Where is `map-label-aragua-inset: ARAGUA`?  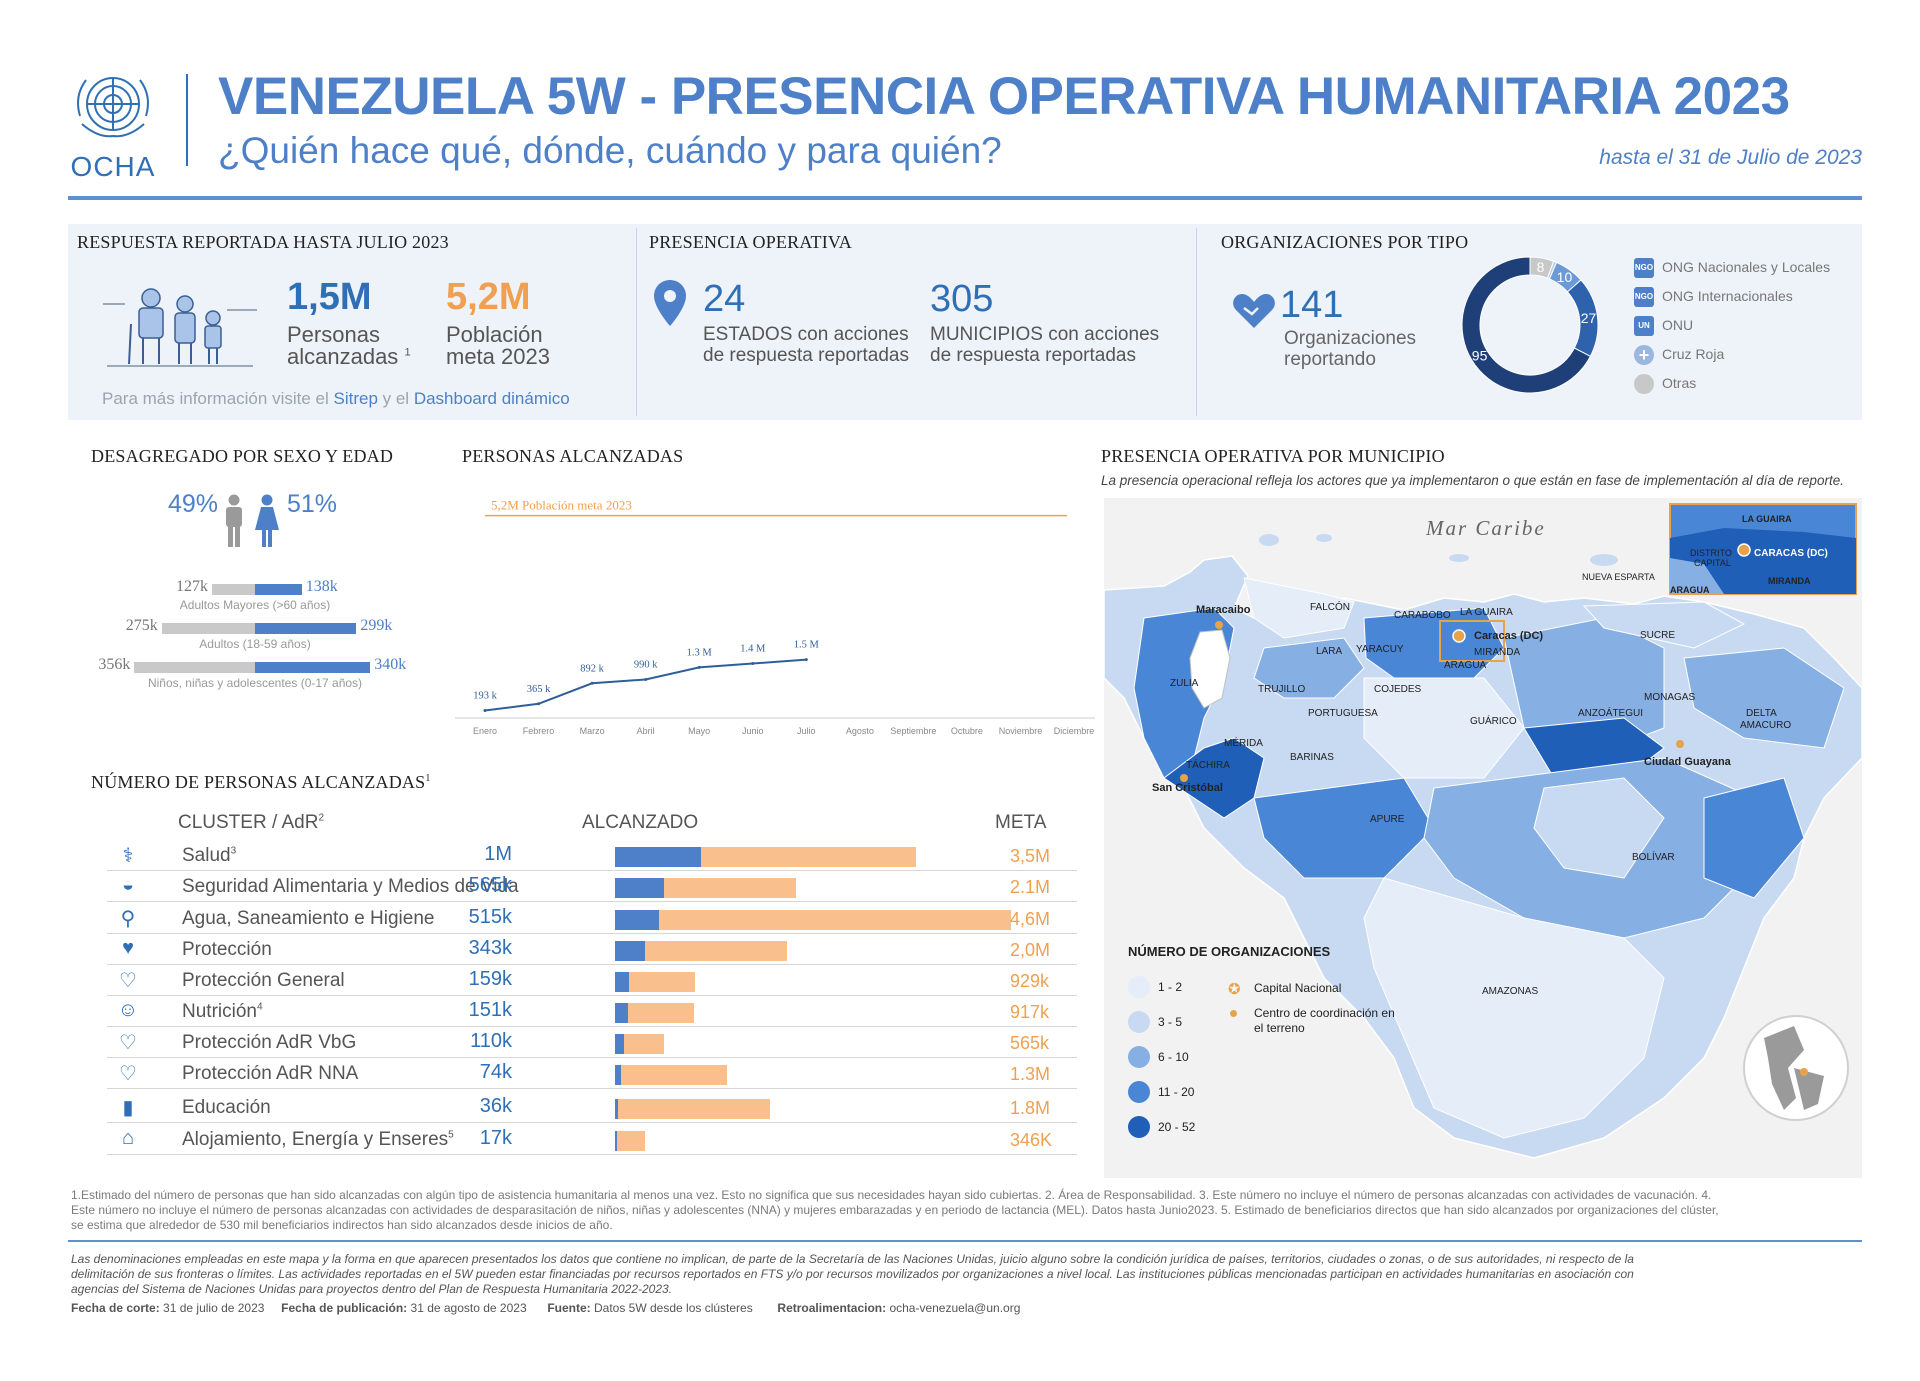
map-label-aragua-inset: ARAGUA is located at coordinates (1690, 590).